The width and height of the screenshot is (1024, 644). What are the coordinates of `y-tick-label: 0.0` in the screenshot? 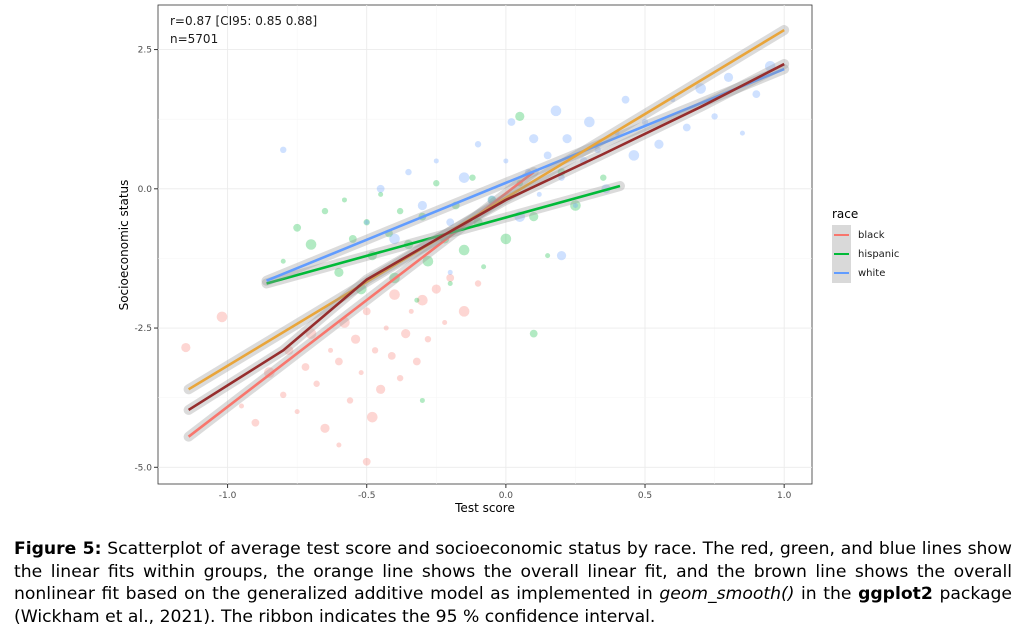 It's located at (145, 190).